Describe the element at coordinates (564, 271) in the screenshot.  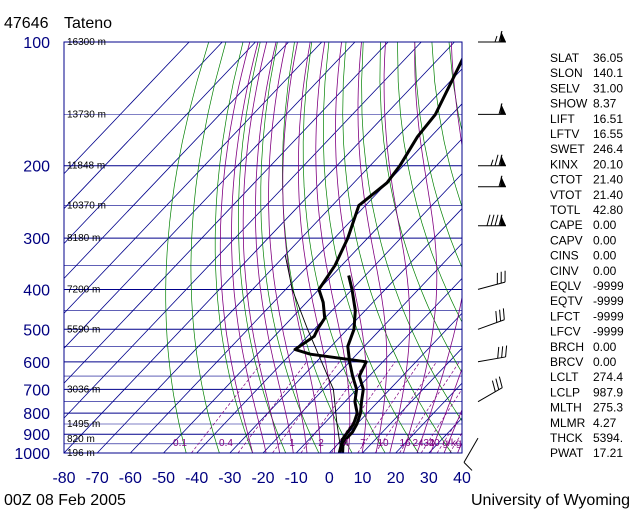
I see `index-label-cinv: CINV` at that location.